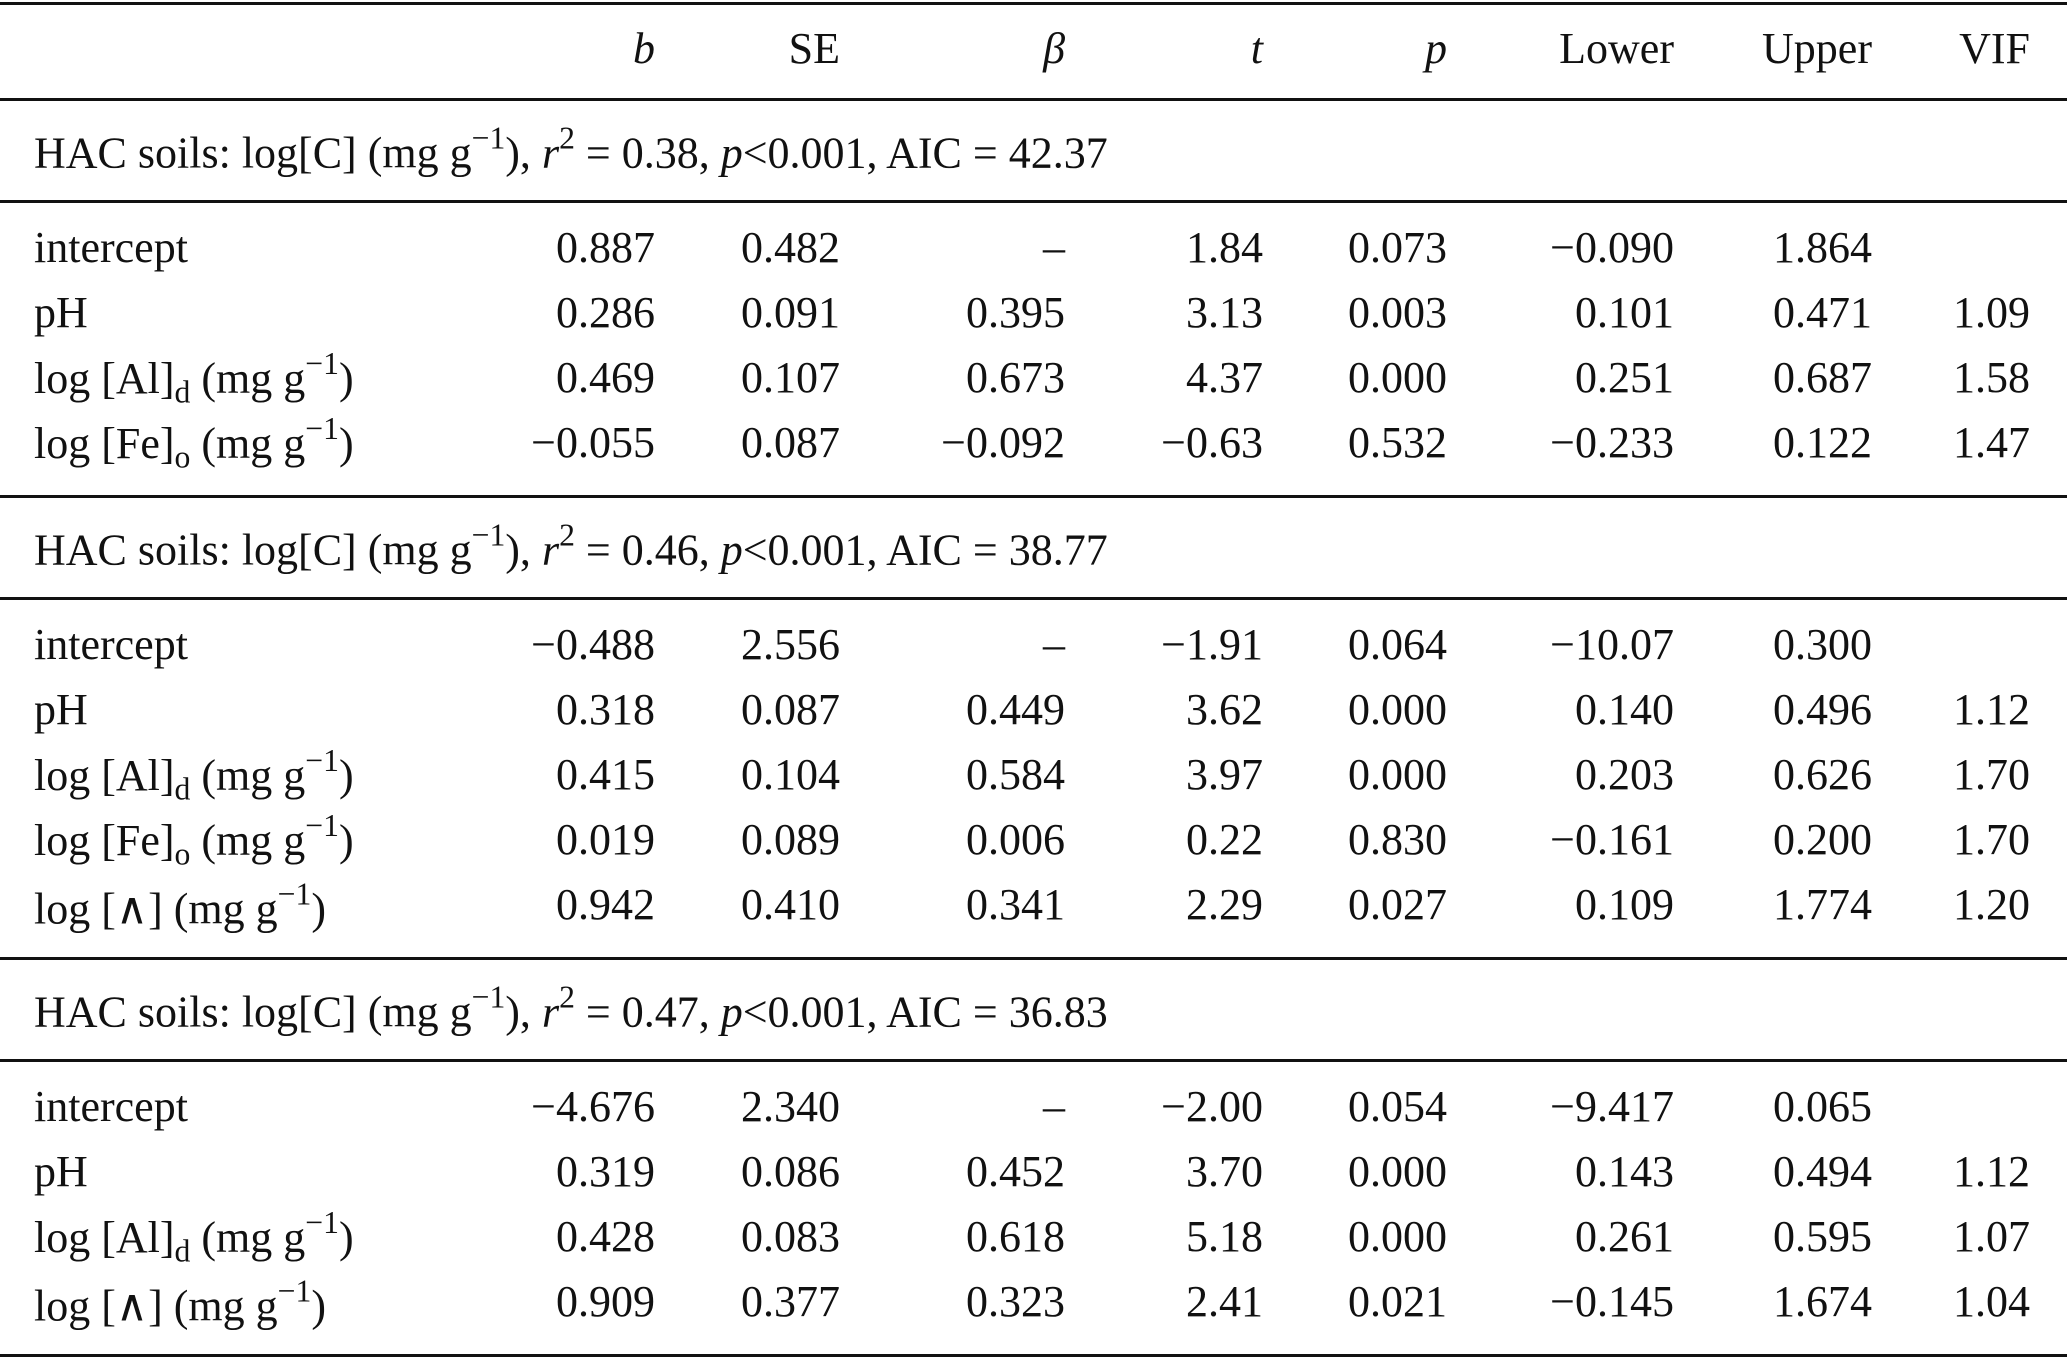  Describe the element at coordinates (1436, 48) in the screenshot. I see `column-header: p` at that location.